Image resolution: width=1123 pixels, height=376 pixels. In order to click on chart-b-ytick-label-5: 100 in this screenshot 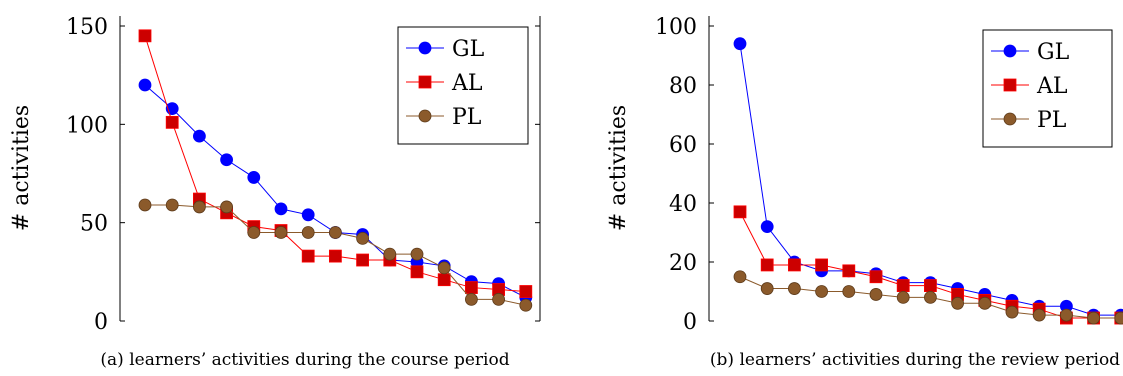, I will do `click(676, 27)`.